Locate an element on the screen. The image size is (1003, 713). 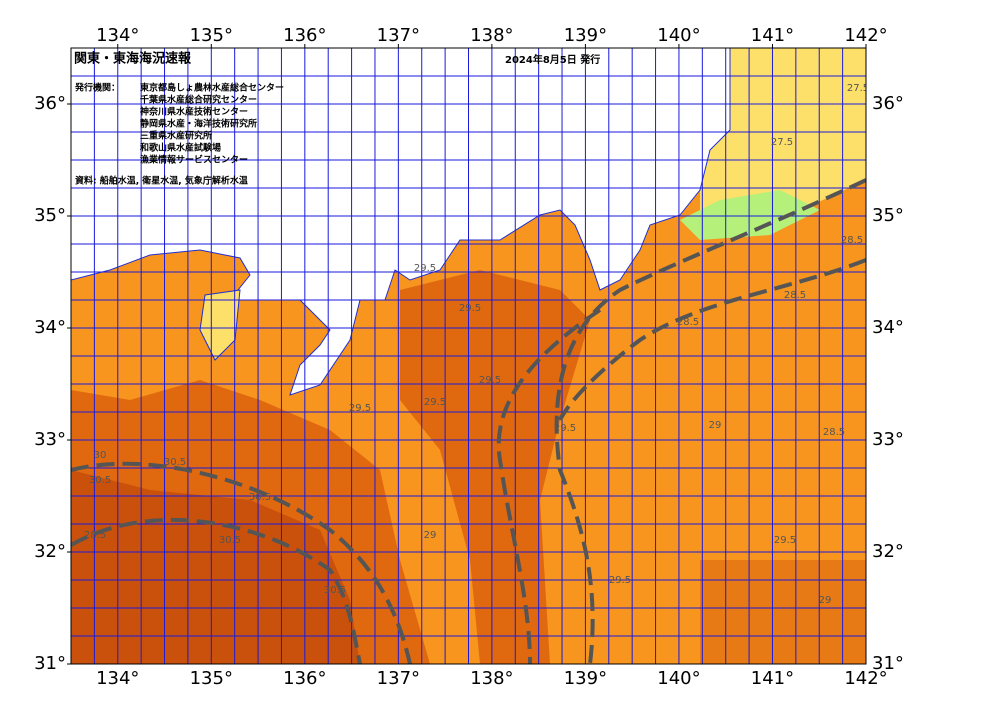
contour-label: 30 is located at coordinates (100, 455).